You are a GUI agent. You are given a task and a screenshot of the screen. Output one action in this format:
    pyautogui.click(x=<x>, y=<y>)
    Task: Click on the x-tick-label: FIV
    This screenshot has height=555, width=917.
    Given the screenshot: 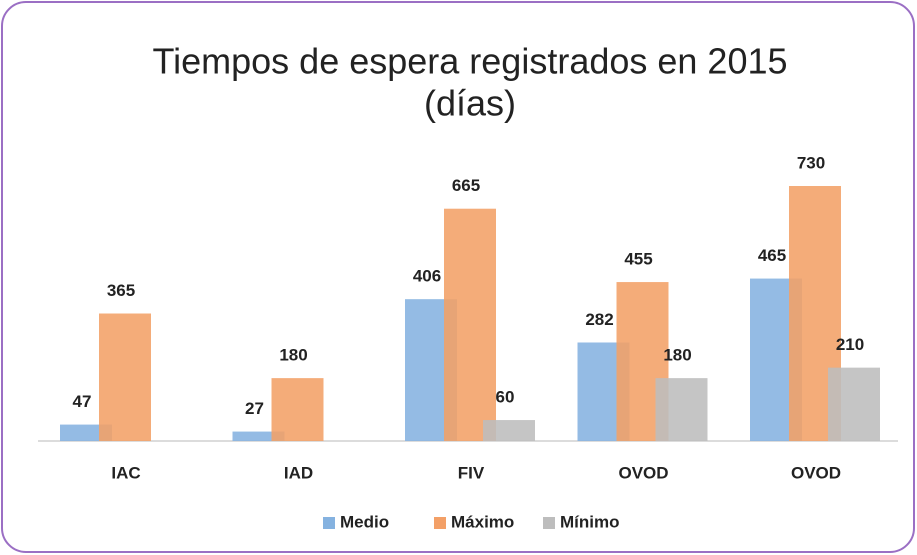 What is the action you would take?
    pyautogui.click(x=471, y=472)
    